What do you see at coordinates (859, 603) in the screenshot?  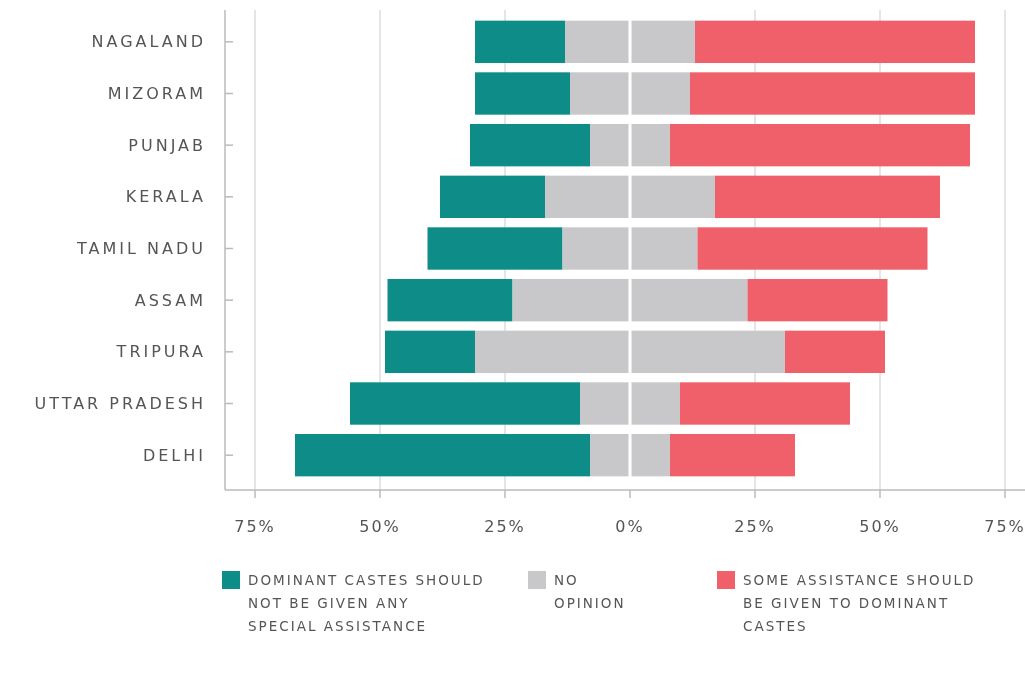 I see `legend-label: SOME ASSISTANCE SHOULD BE GIVEN TO DOMINANT CASTES` at bounding box center [859, 603].